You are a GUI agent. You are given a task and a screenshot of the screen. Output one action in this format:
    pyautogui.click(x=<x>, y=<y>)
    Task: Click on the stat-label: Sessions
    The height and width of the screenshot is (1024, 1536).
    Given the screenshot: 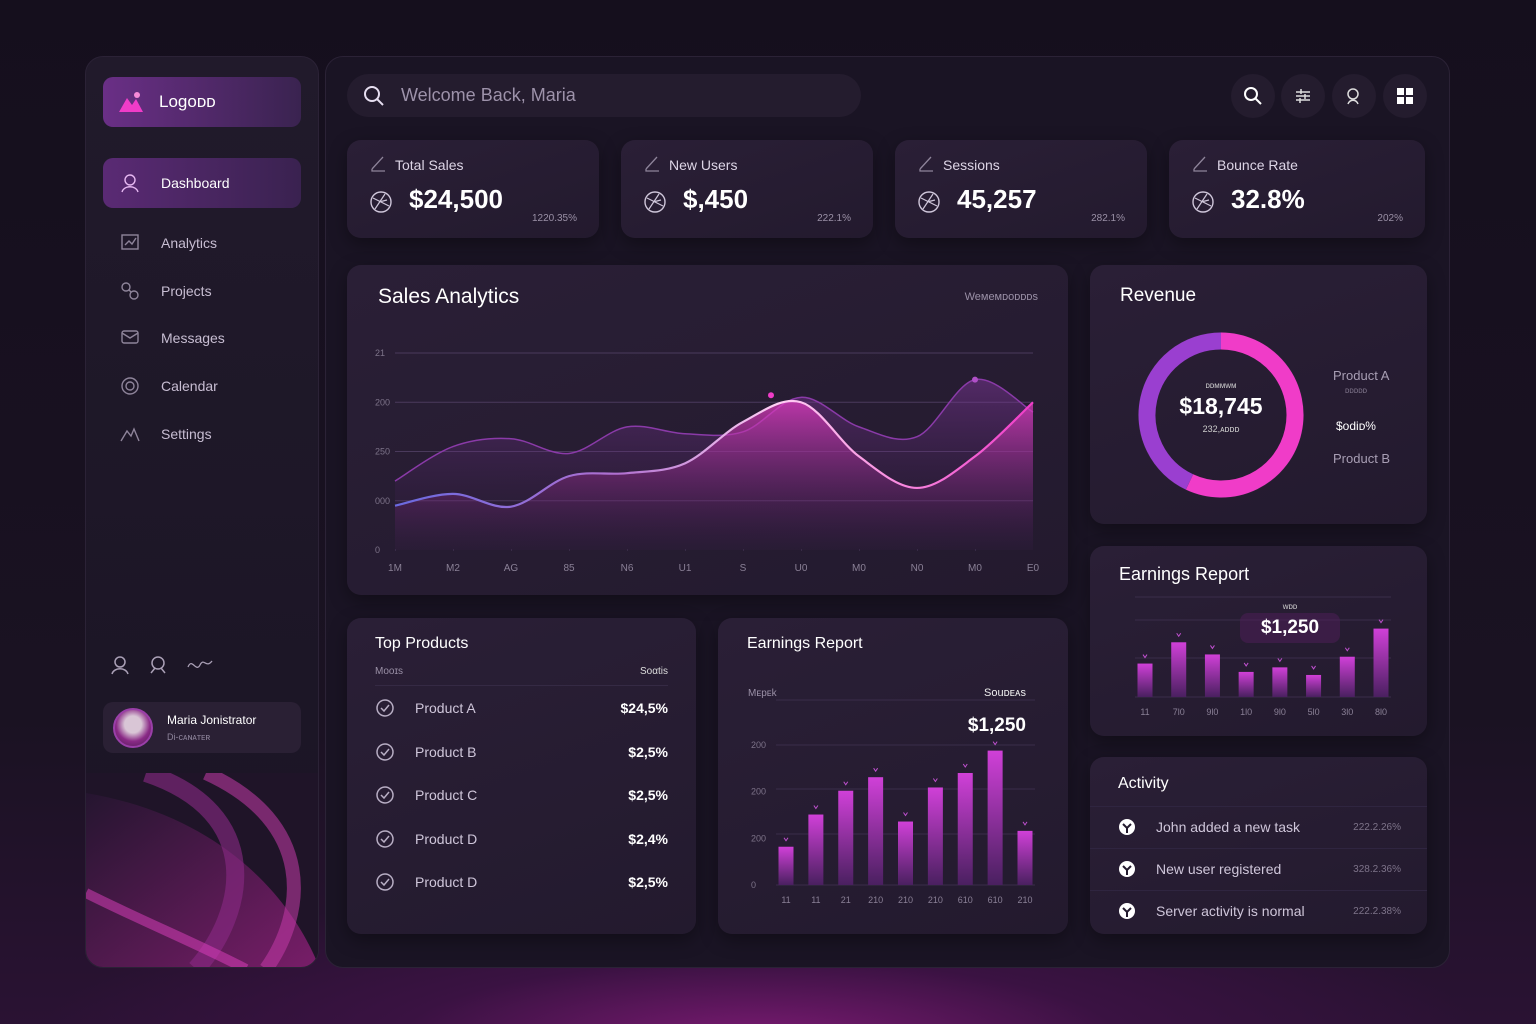 What is the action you would take?
    pyautogui.click(x=971, y=165)
    